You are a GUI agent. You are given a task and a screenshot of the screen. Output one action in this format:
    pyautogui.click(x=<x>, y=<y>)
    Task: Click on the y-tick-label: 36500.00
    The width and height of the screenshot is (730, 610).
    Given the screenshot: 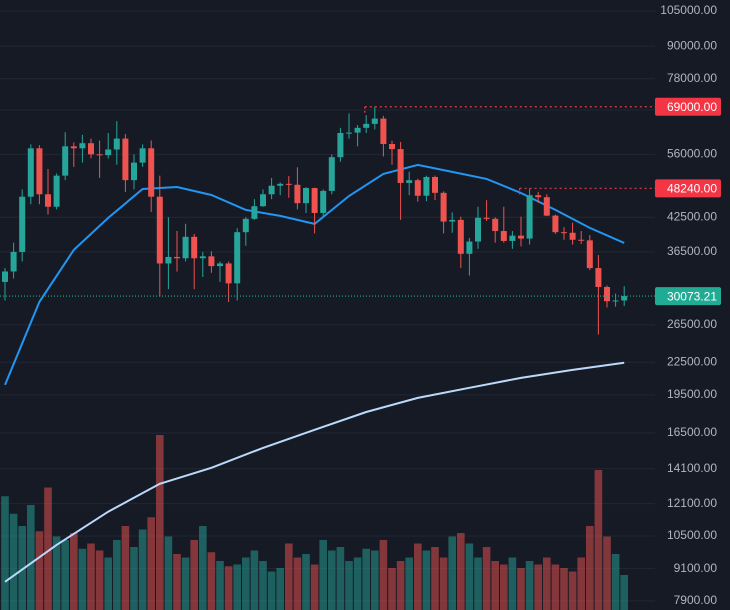 What is the action you would take?
    pyautogui.click(x=692, y=251)
    